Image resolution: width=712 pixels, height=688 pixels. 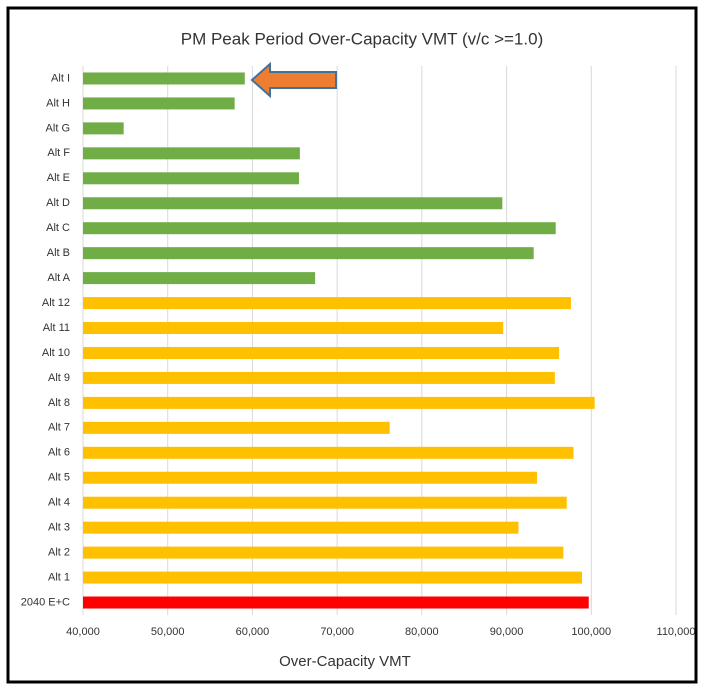 What do you see at coordinates (59, 428) in the screenshot?
I see `y-tick-label: Alt 7` at bounding box center [59, 428].